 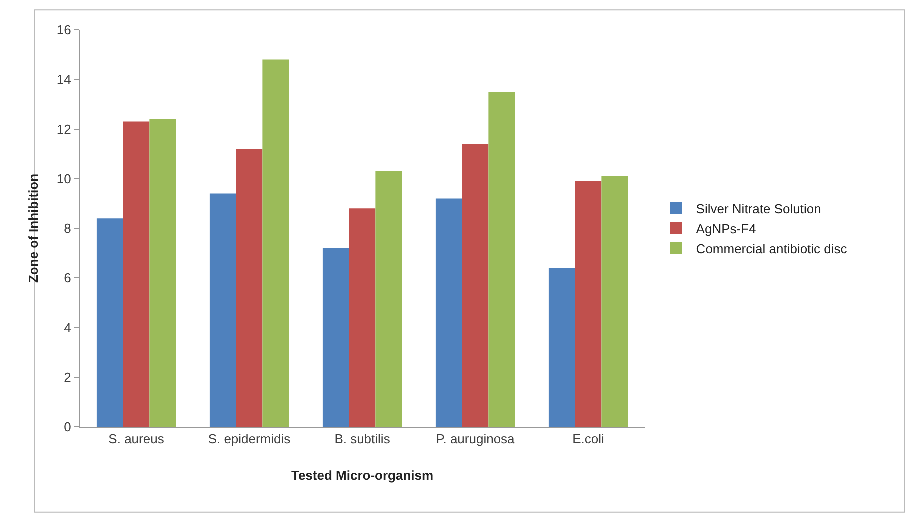 I want to click on legend-label: Silver Nitrate Solution, so click(x=759, y=209).